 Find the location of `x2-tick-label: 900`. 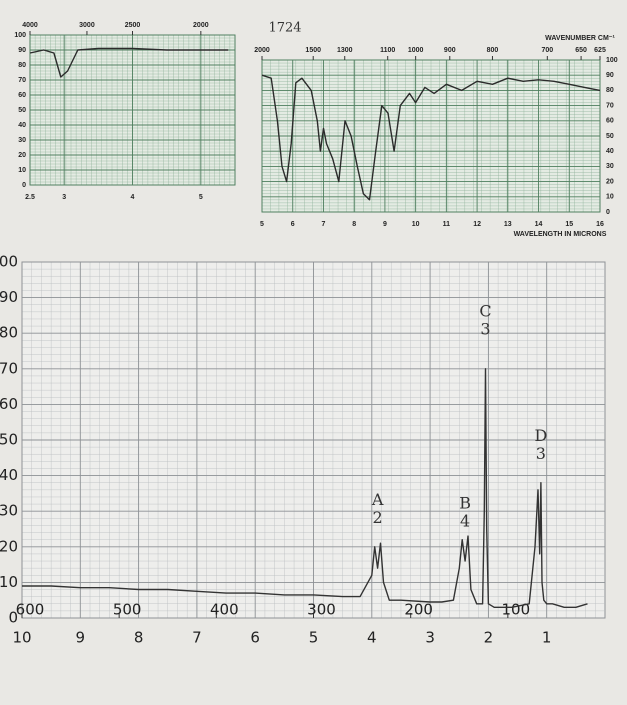

x2-tick-label: 900 is located at coordinates (450, 50).